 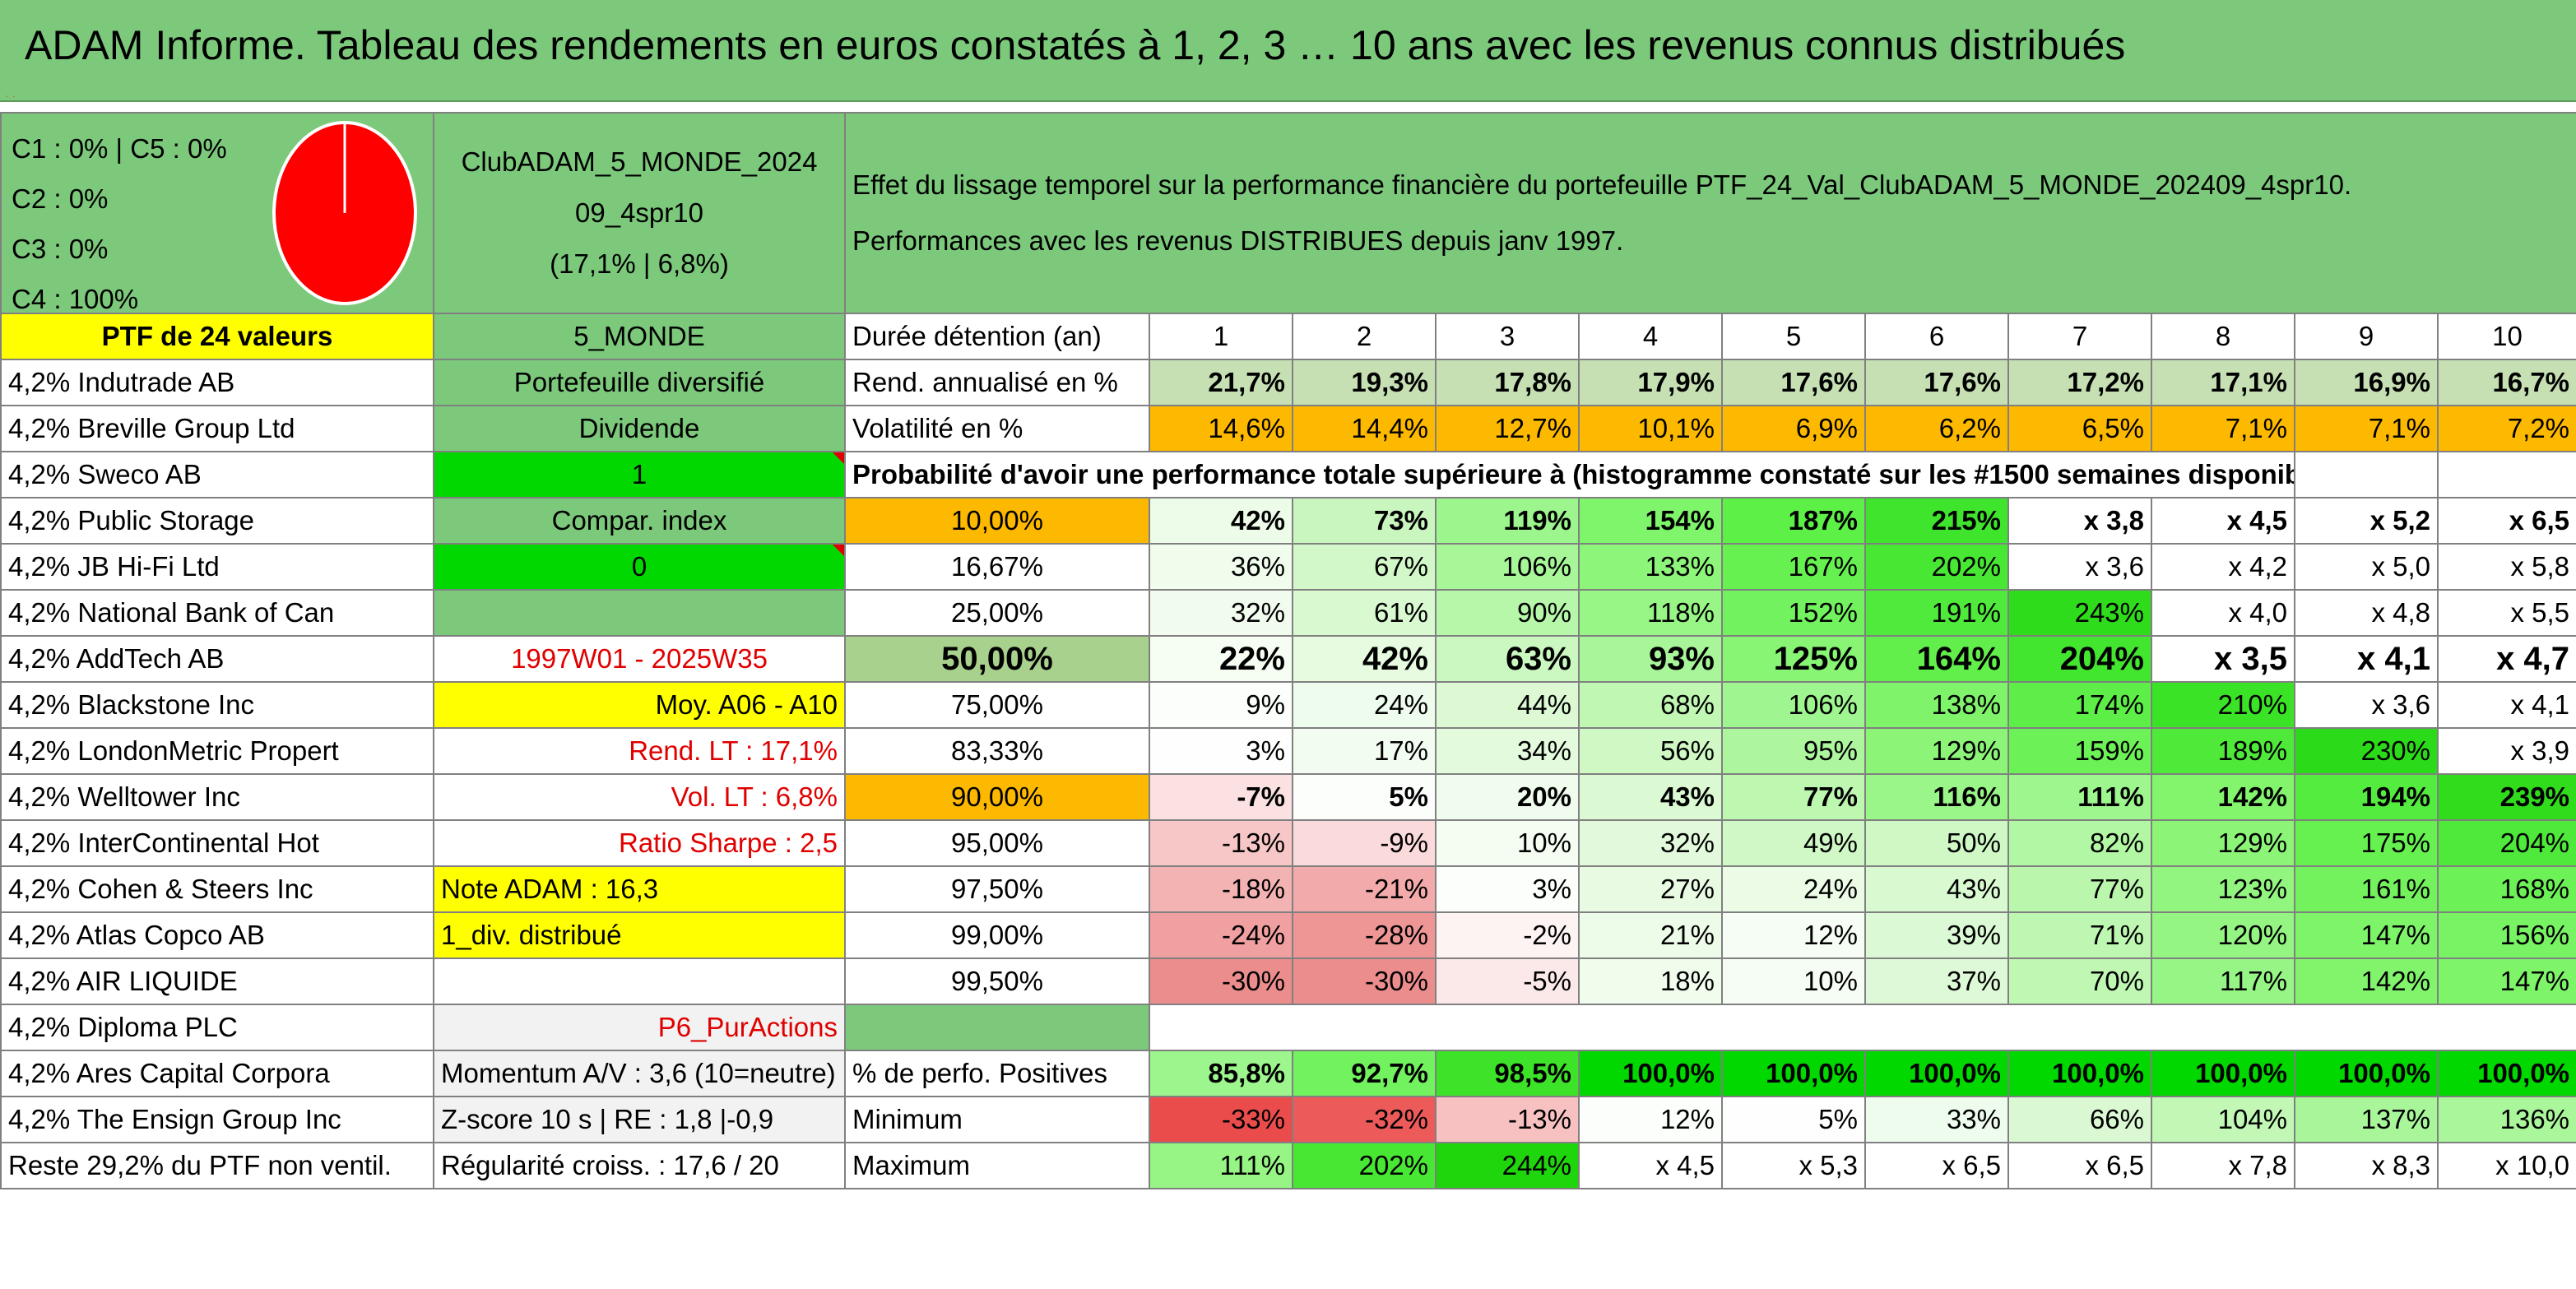 I want to click on div-distribue: 1_div. distribué, so click(x=639, y=935).